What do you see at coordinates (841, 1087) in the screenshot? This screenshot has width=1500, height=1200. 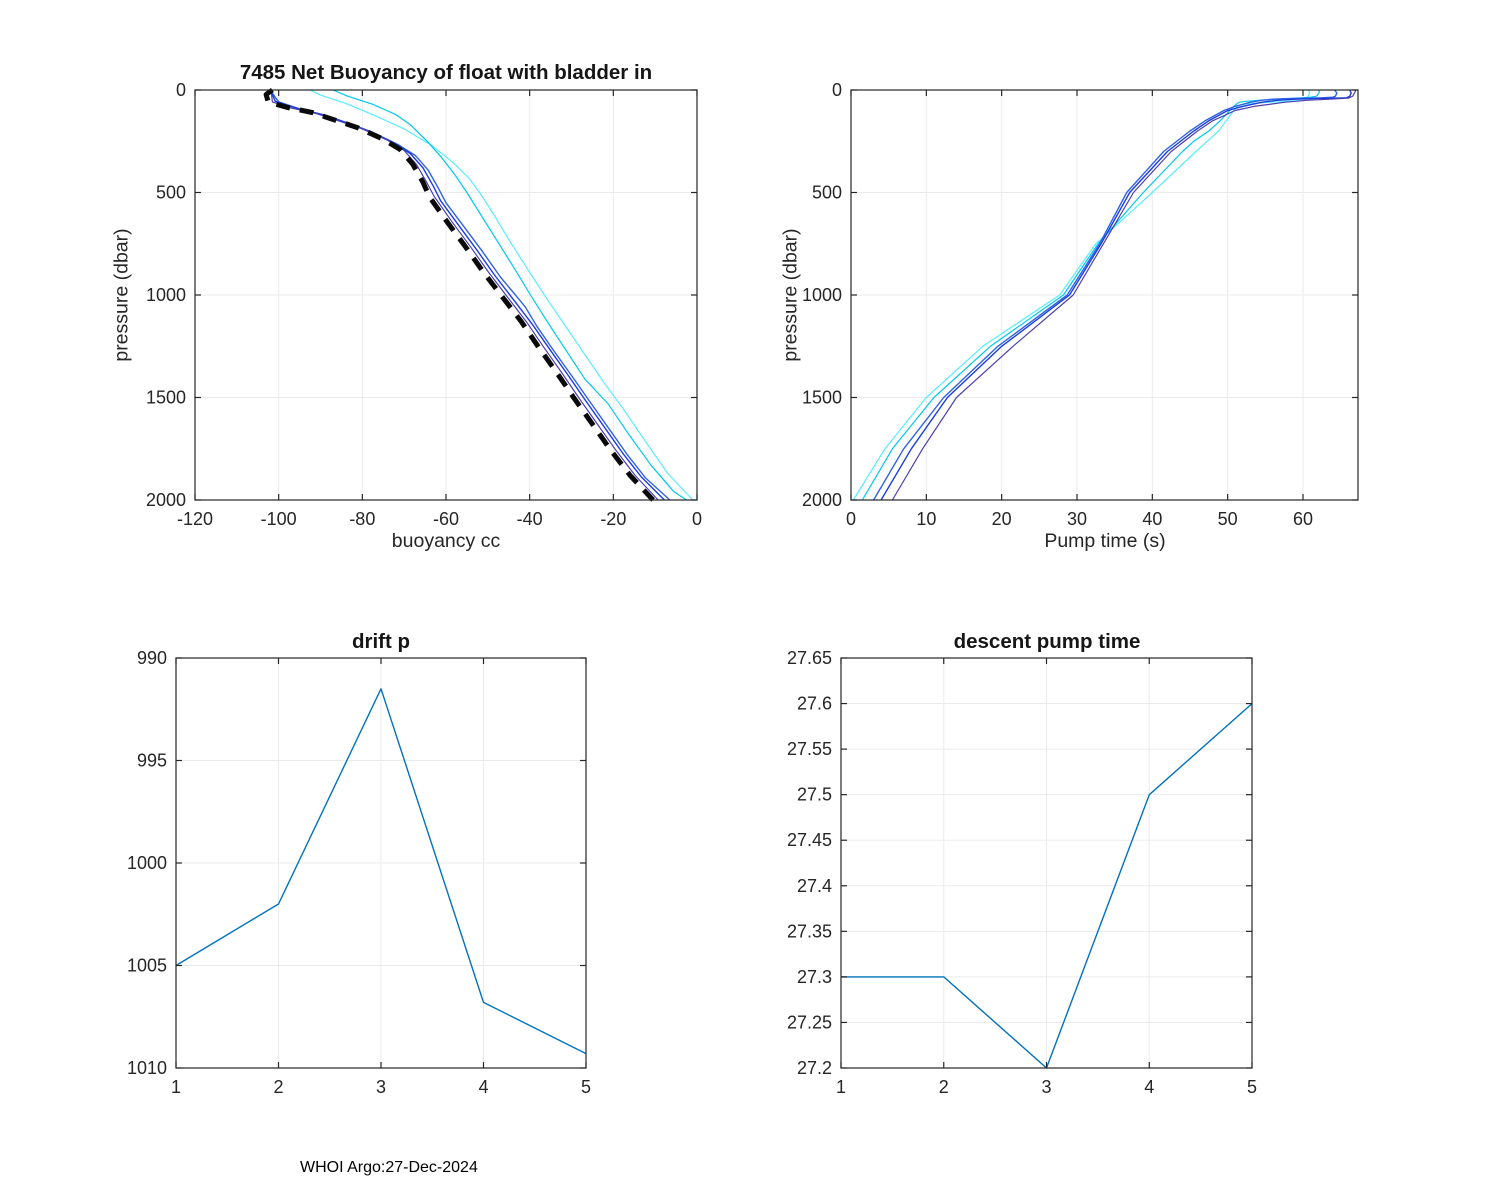 I see `xtick-label-descent_pump_time: 1` at bounding box center [841, 1087].